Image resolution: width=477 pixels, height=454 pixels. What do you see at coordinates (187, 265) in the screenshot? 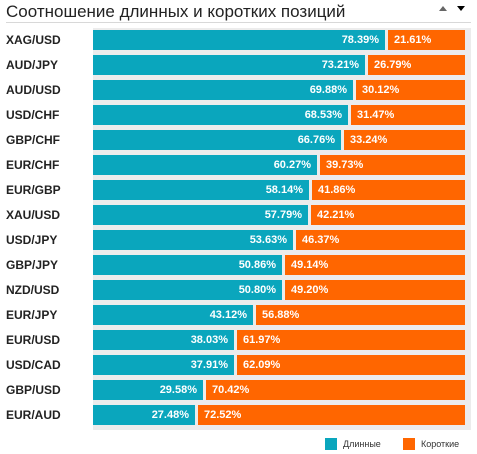
I see `bar-long: 50.86%` at bounding box center [187, 265].